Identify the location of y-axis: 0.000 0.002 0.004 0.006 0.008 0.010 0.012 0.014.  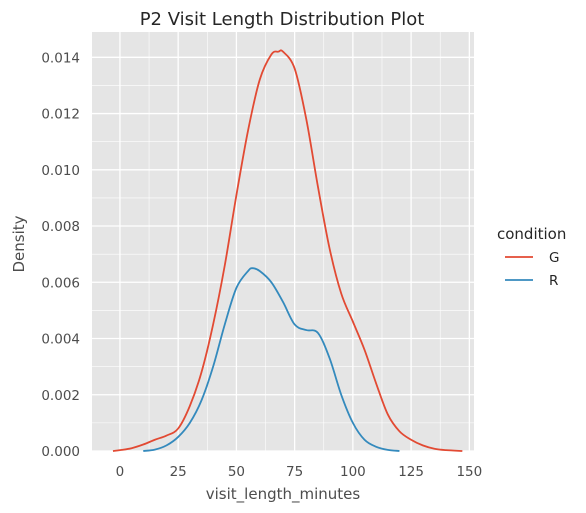
(60, 255).